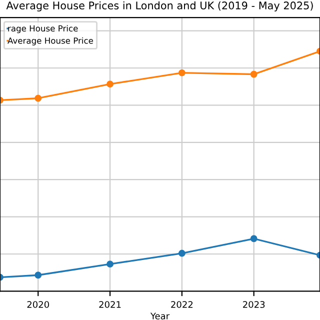 The image size is (320, 320). I want to click on x-tick-label: 2021, so click(110, 304).